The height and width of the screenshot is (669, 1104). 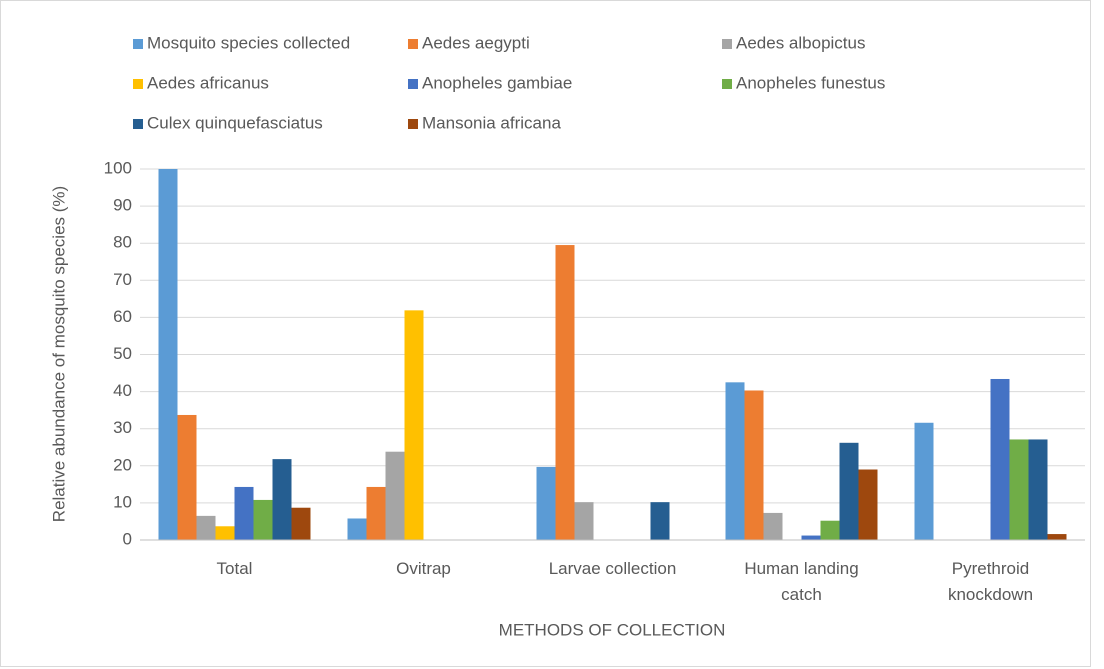 I want to click on y-tick-label: 60, so click(x=122, y=316).